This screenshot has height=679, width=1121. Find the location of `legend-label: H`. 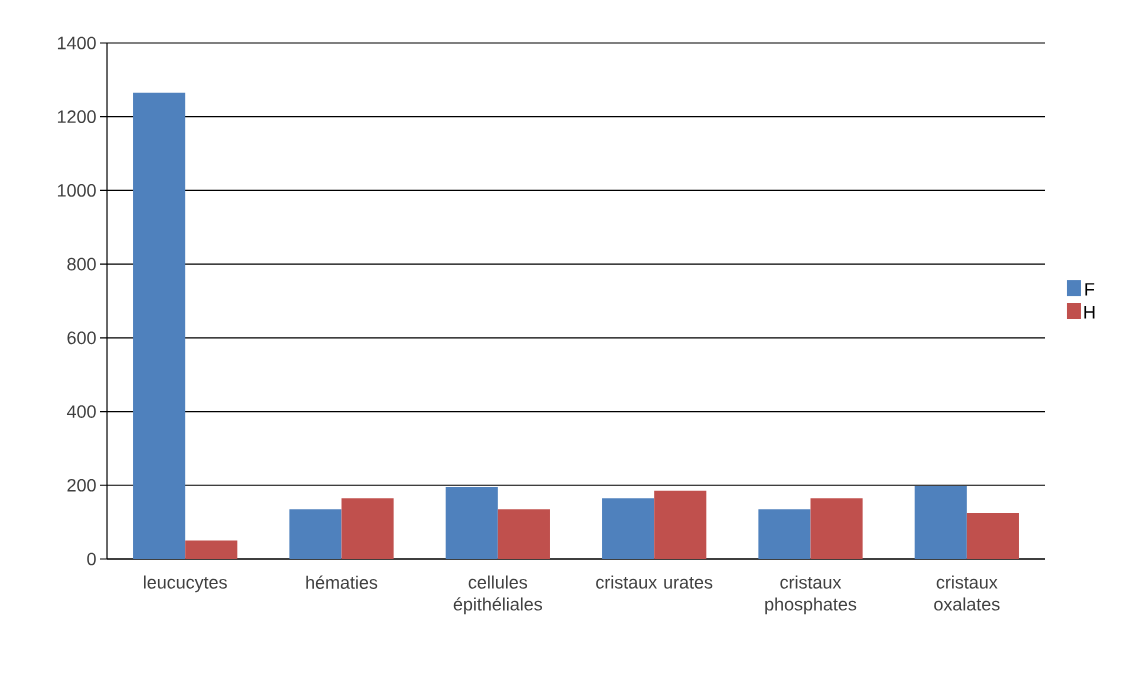

legend-label: H is located at coordinates (1089, 312).